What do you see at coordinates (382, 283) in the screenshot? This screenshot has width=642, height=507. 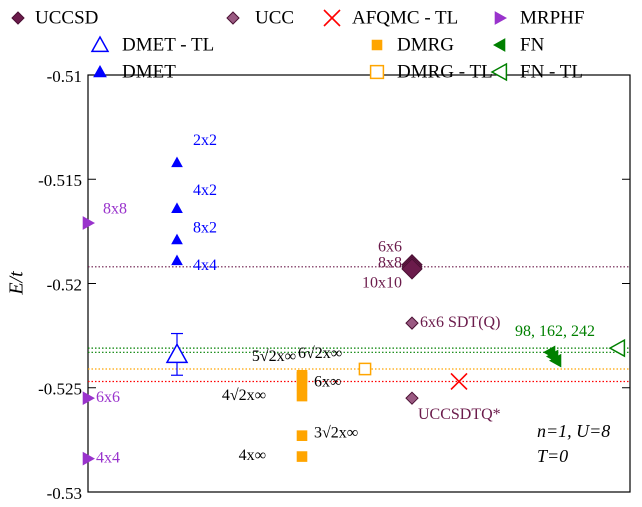 I see `point-label: 10x10` at bounding box center [382, 283].